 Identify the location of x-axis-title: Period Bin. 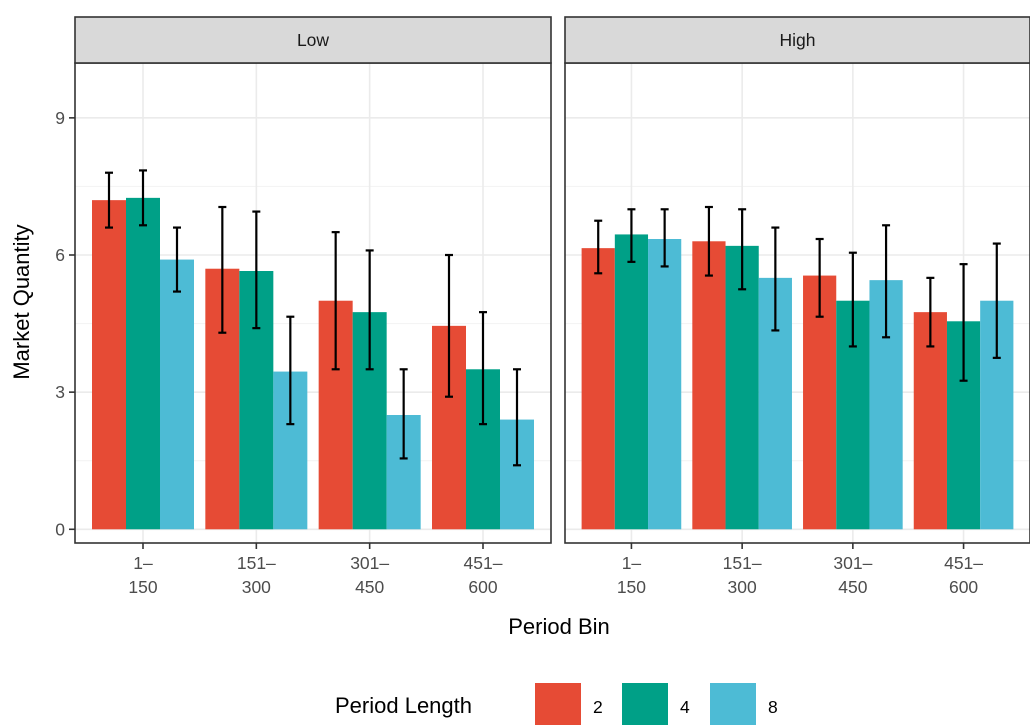
(559, 626).